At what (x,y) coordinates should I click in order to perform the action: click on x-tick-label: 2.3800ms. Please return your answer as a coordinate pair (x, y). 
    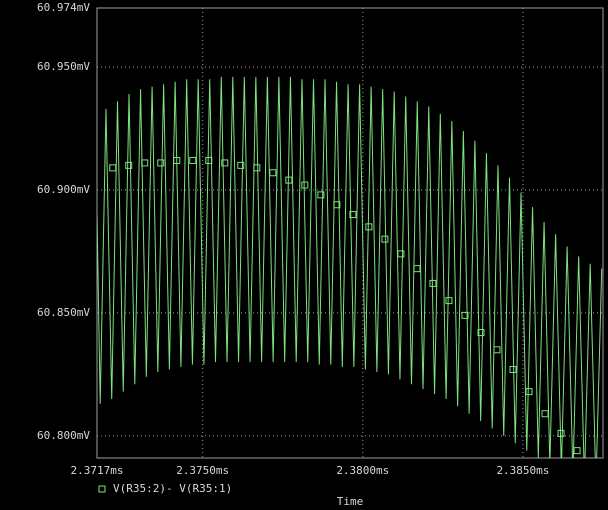
    Looking at the image, I should click on (362, 470).